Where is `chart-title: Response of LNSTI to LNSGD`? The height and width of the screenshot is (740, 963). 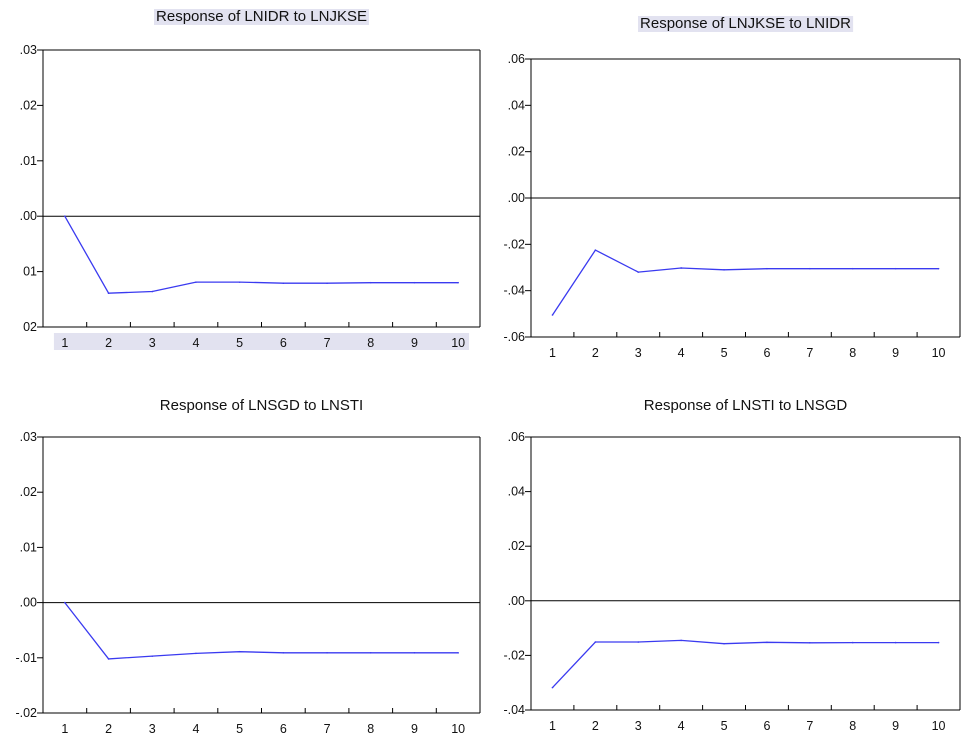
chart-title: Response of LNSTI to LNSGD is located at coordinates (746, 405).